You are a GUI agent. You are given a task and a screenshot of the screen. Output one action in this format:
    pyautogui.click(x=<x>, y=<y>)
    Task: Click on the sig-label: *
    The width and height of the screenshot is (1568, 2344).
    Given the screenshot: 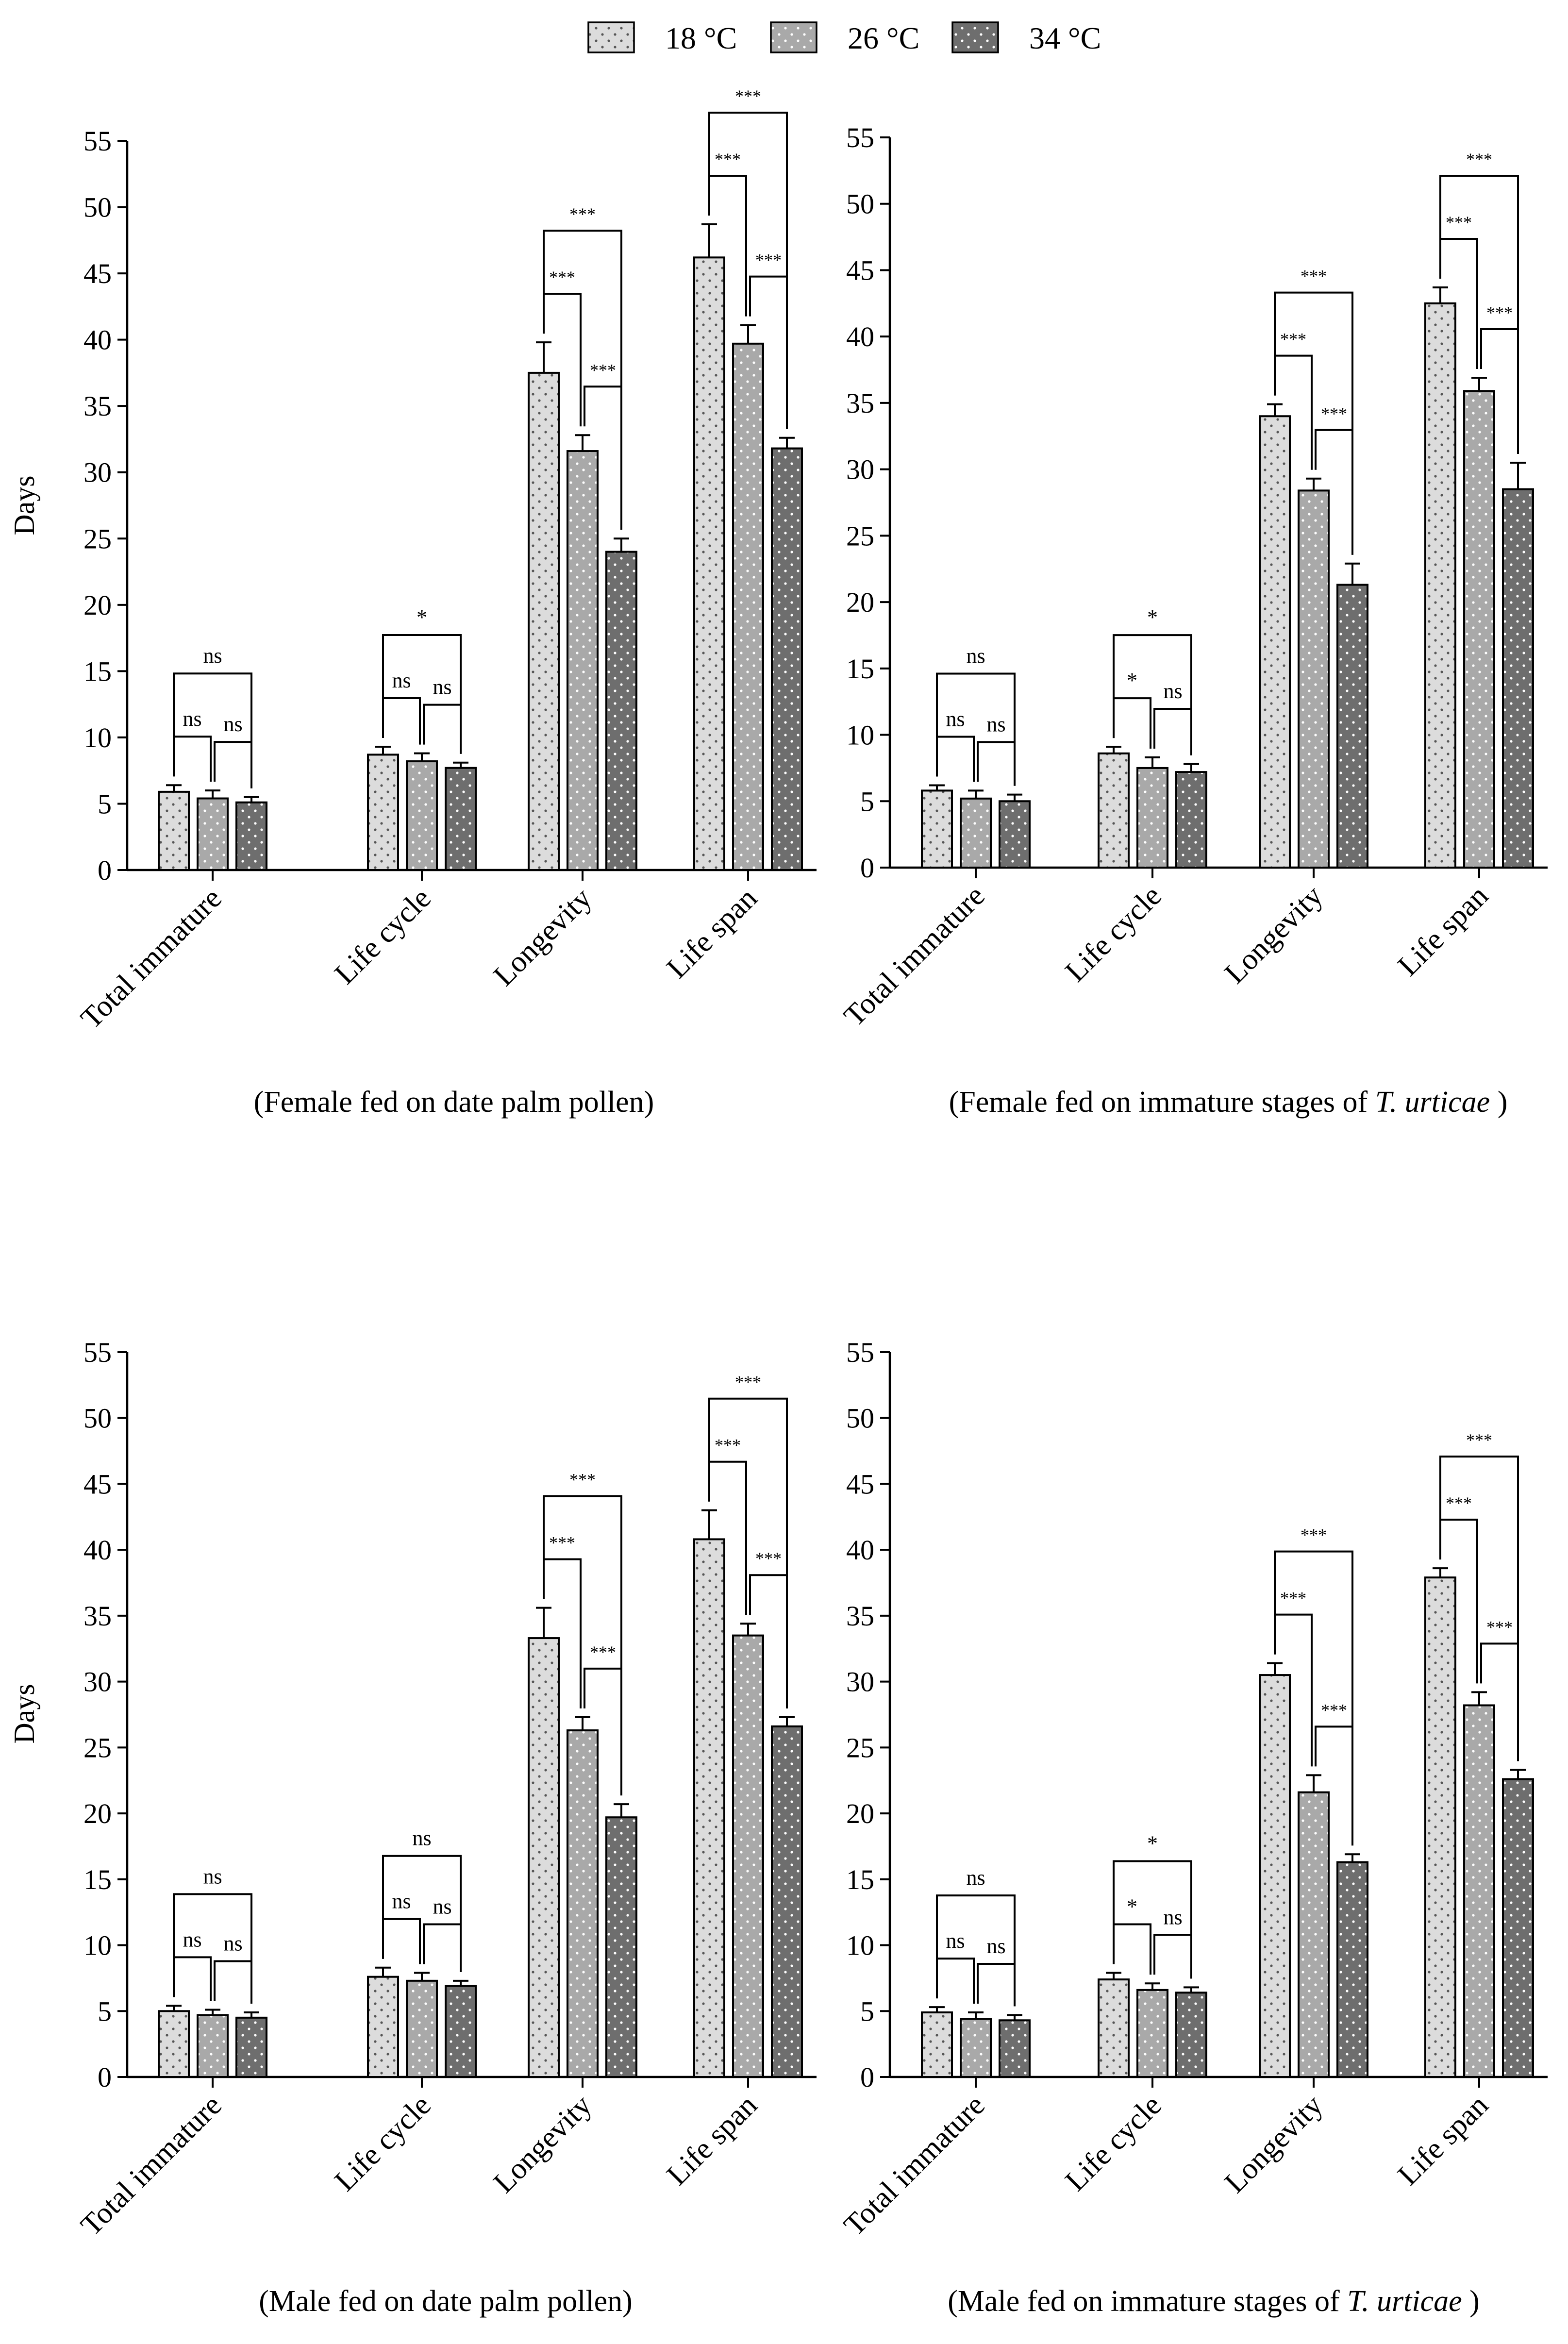 What is the action you would take?
    pyautogui.click(x=1132, y=1907)
    